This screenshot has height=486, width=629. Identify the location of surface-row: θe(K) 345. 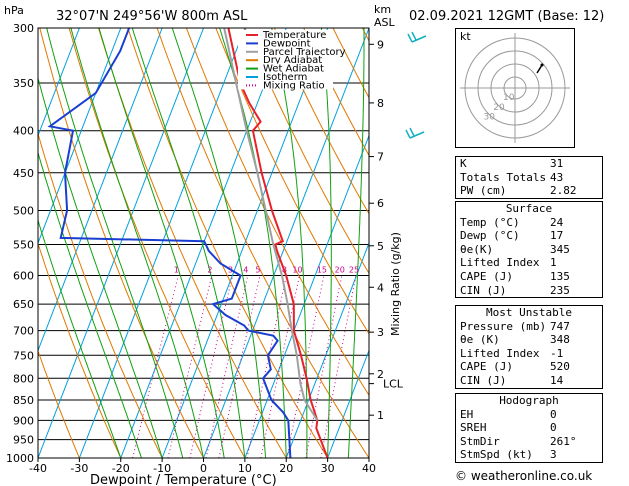
(529, 250).